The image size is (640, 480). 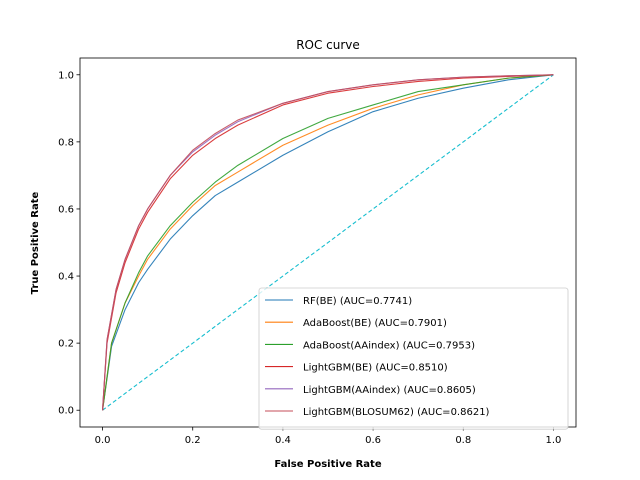 What do you see at coordinates (66, 209) in the screenshot?
I see `y-tick-label: 0.6` at bounding box center [66, 209].